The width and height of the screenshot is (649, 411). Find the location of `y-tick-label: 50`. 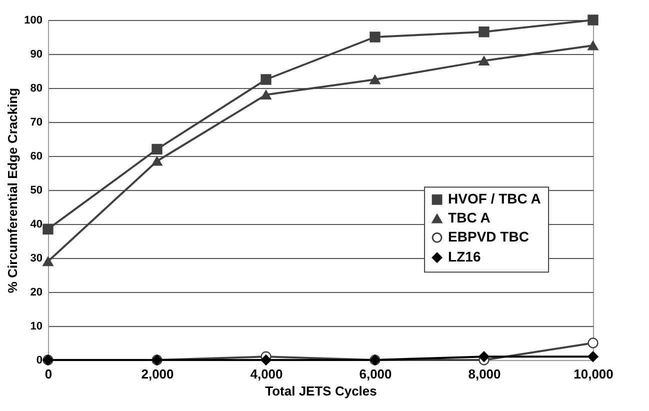

y-tick-label: 50 is located at coordinates (36, 190).